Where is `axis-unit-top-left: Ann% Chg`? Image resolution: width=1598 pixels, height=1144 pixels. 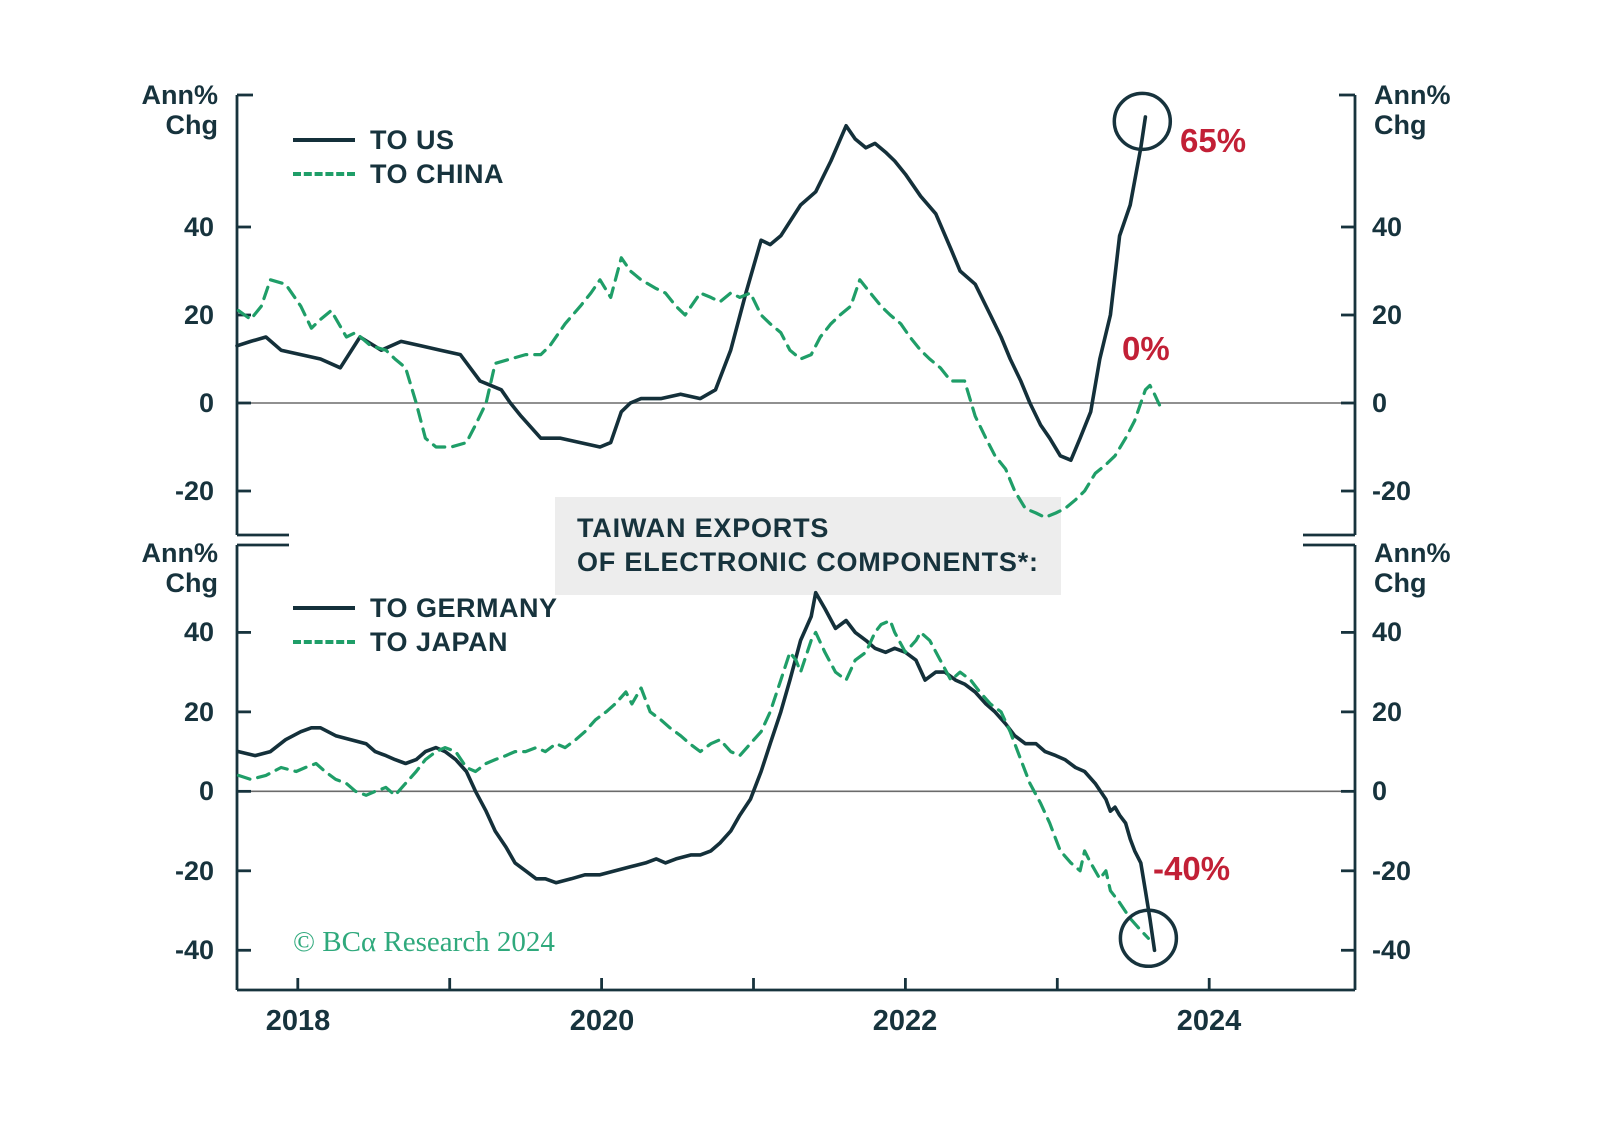 axis-unit-top-left: Ann% Chg is located at coordinates (172, 110).